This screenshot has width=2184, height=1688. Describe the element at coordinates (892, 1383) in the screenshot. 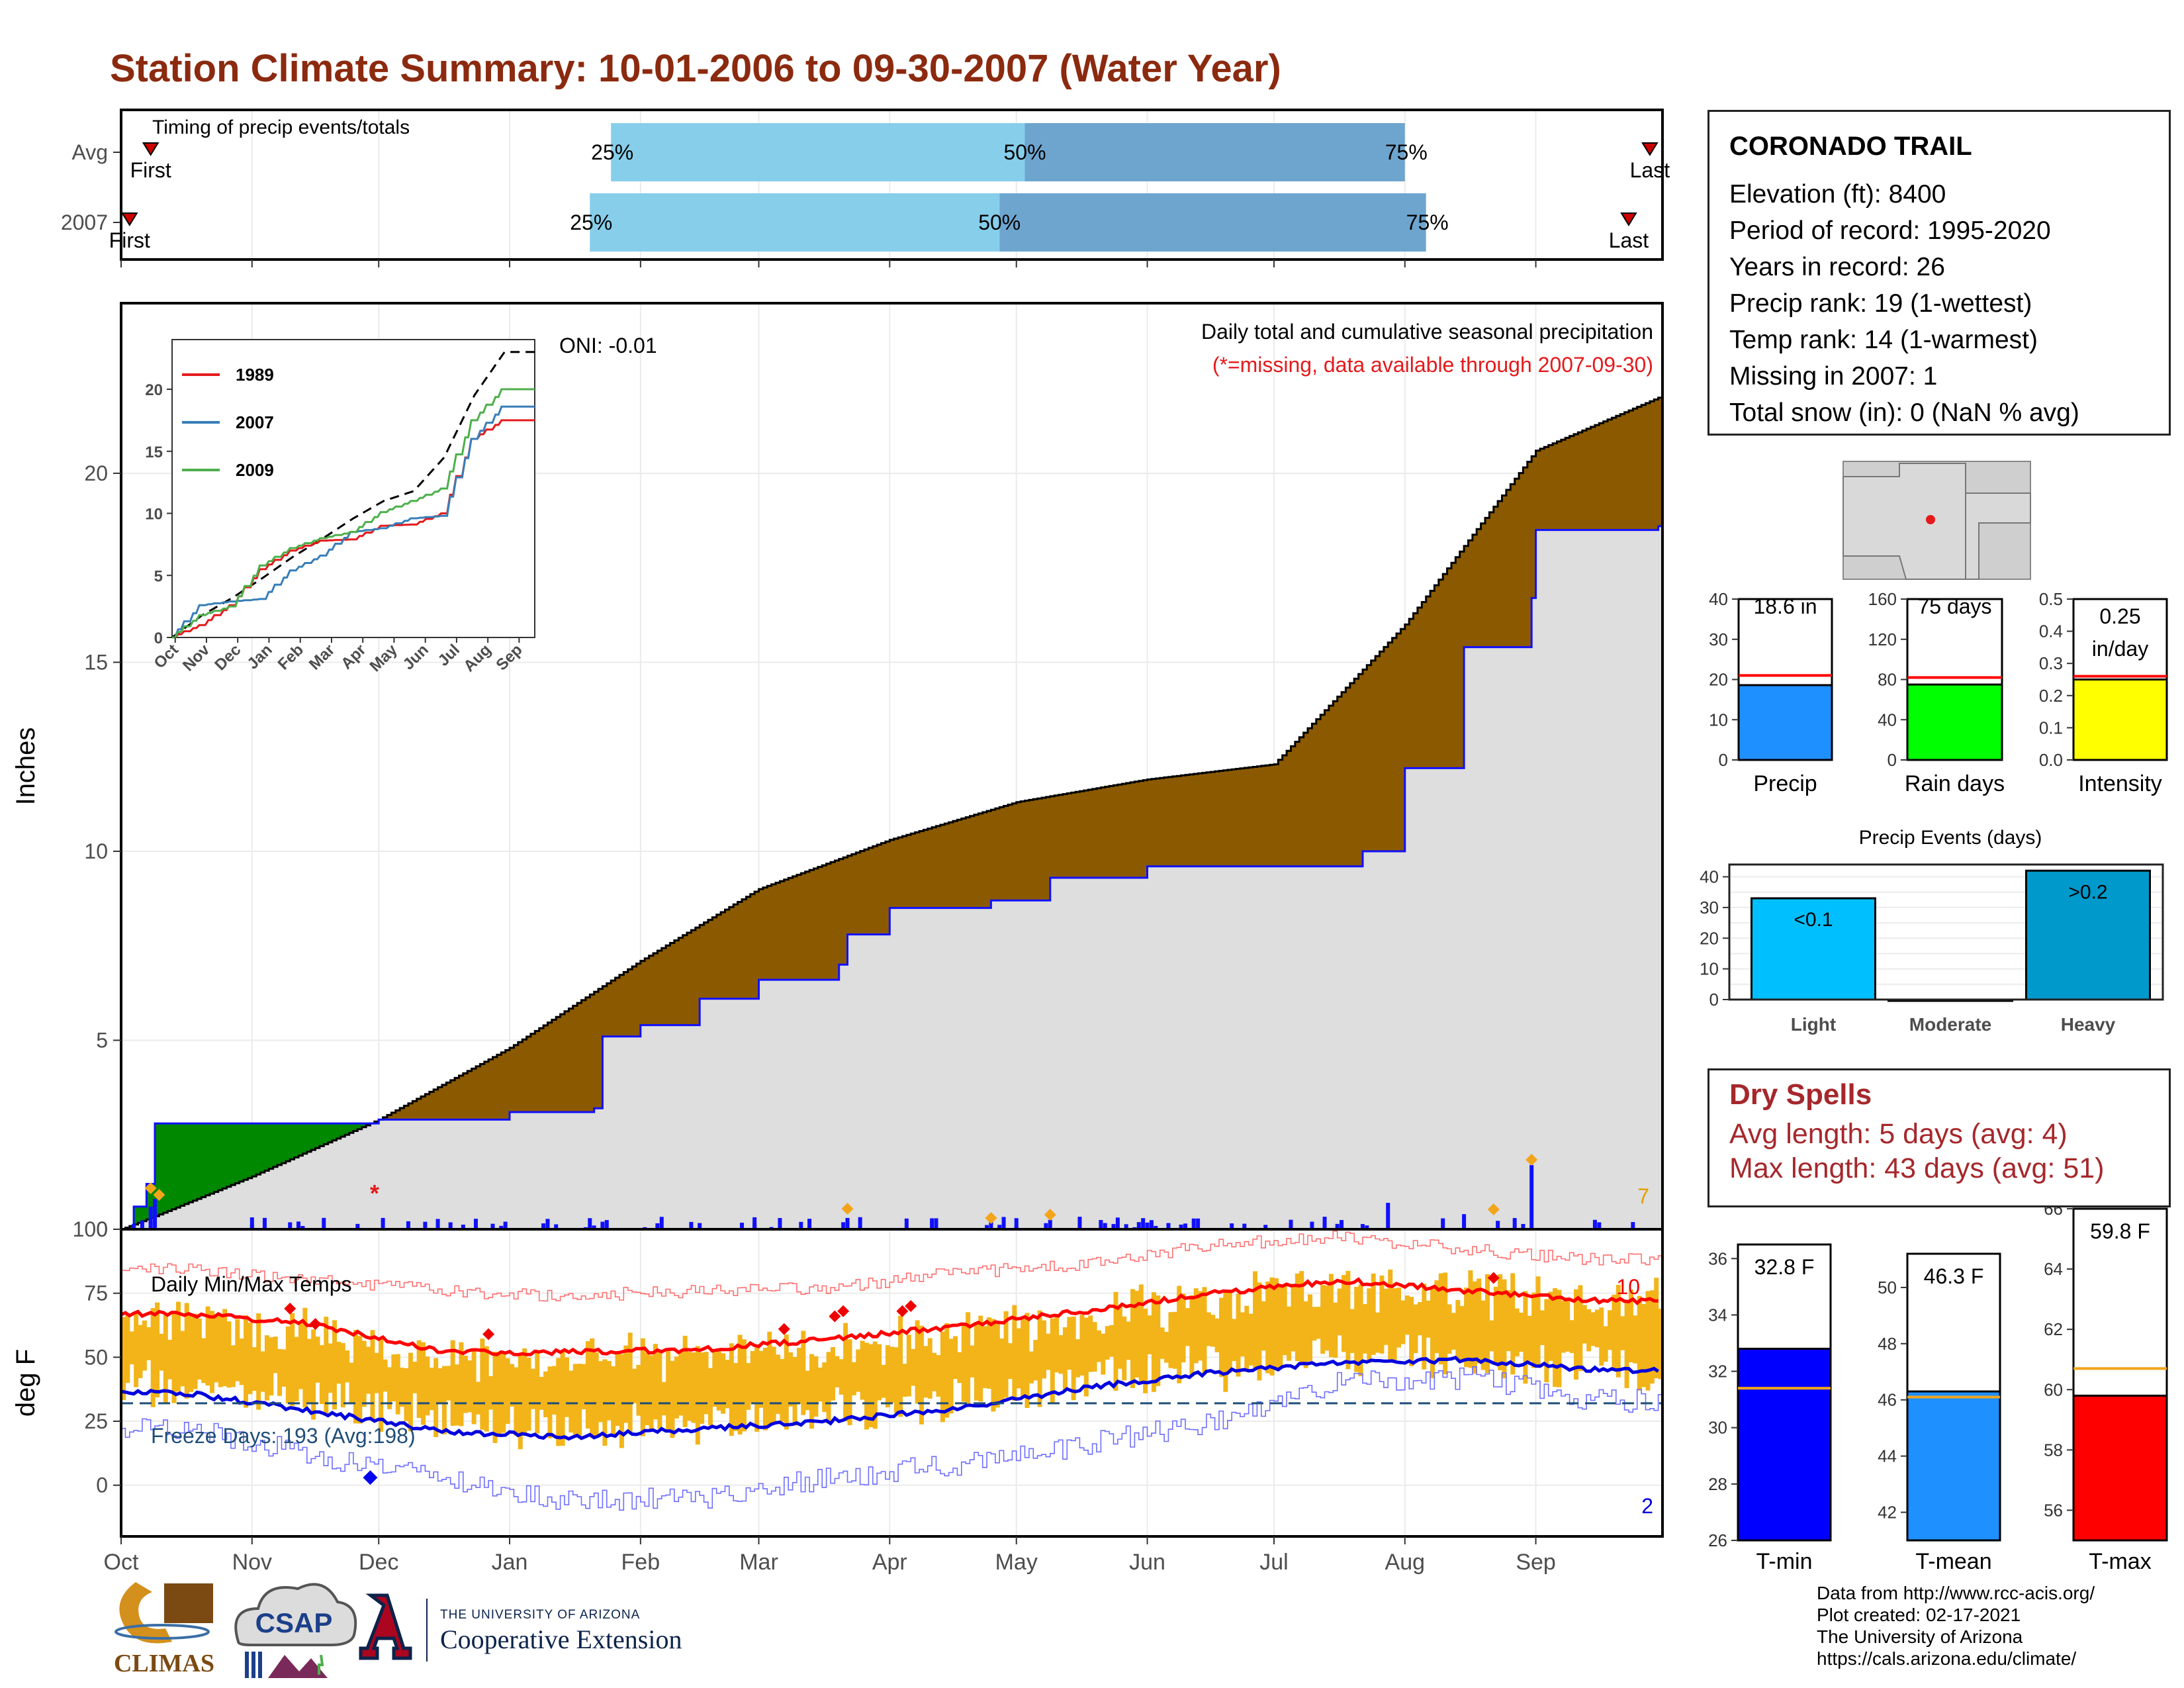

I see `temp-border` at that location.